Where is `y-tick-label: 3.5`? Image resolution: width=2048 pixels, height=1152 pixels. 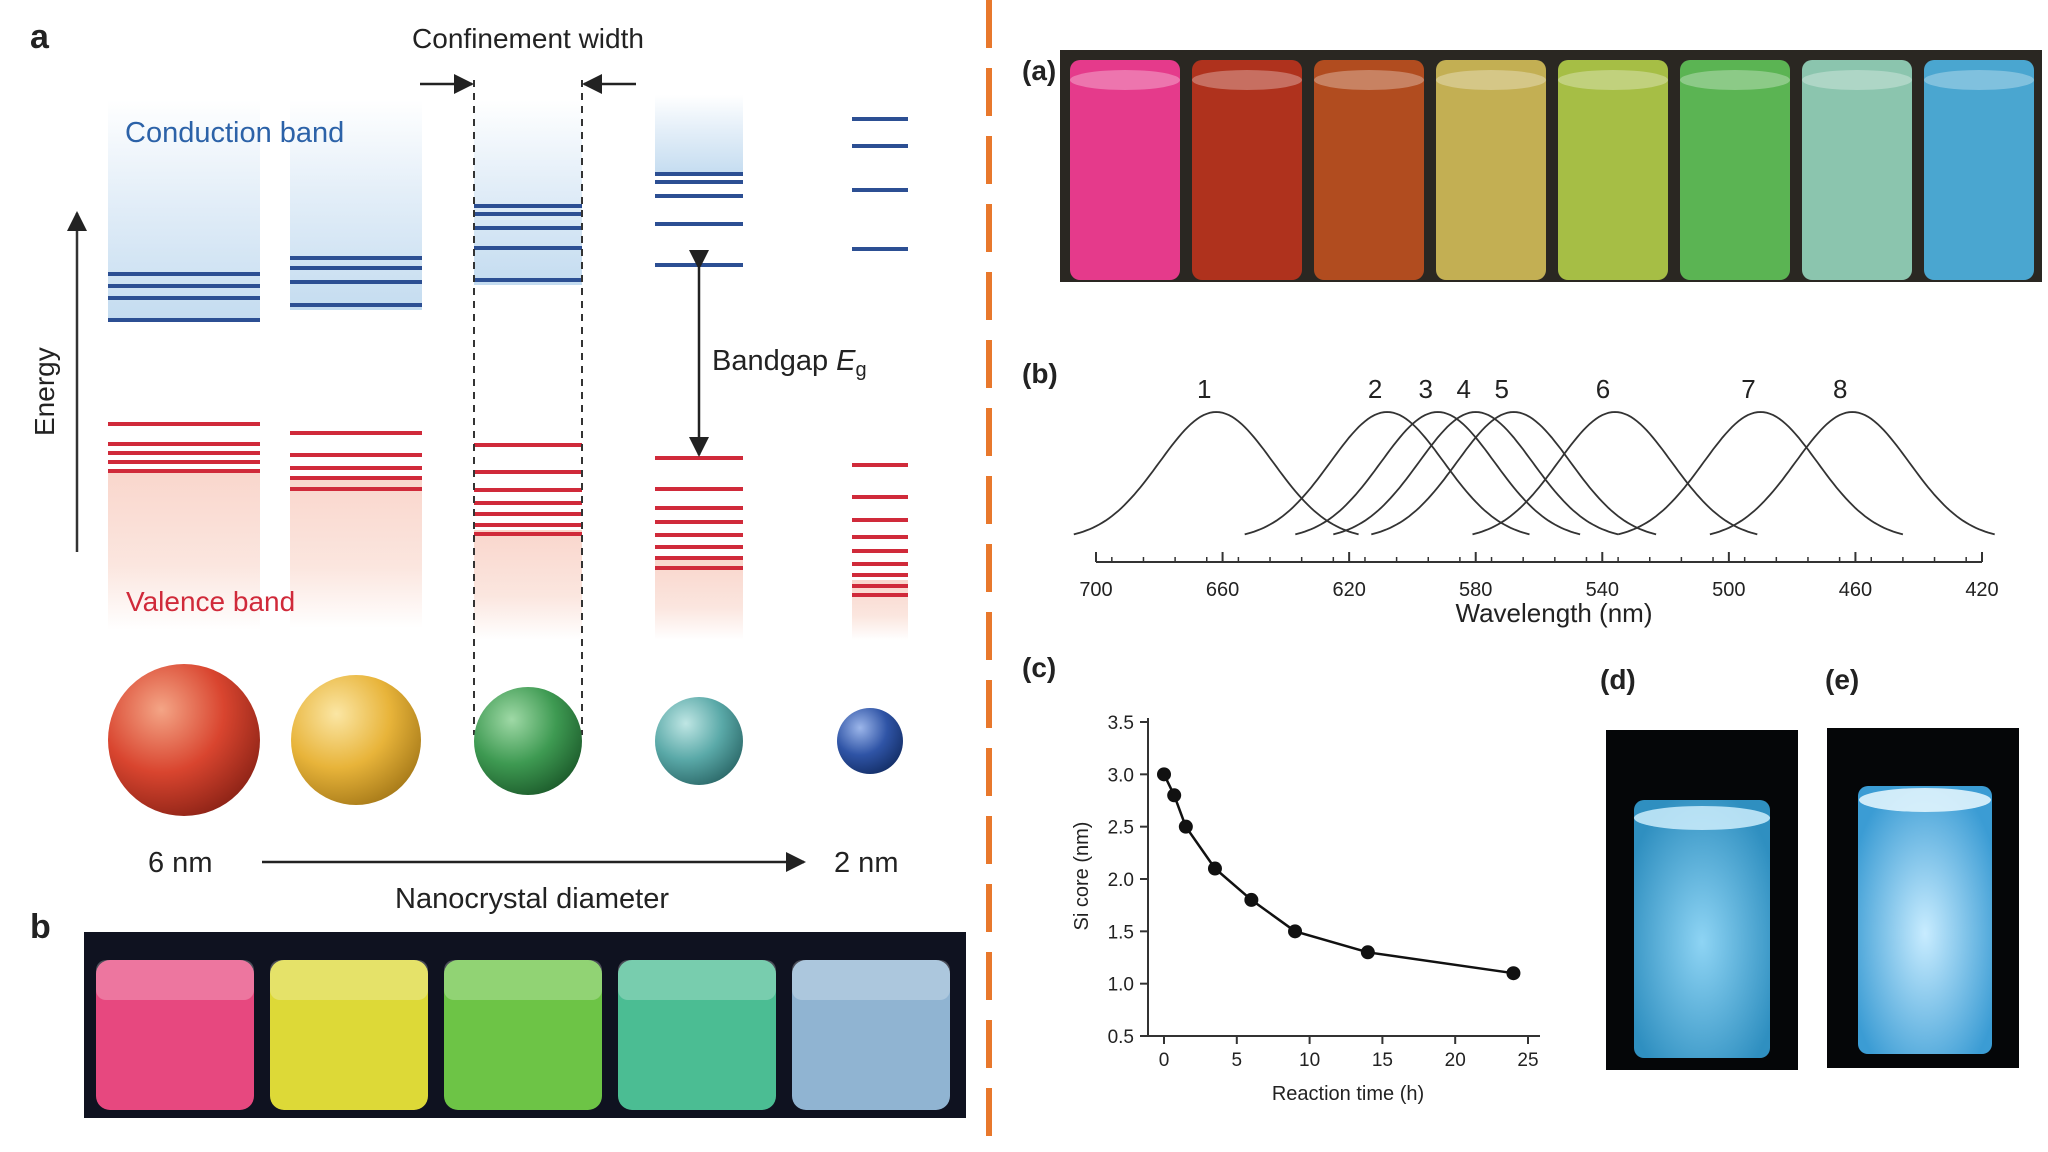 y-tick-label: 3.5 is located at coordinates (1121, 723).